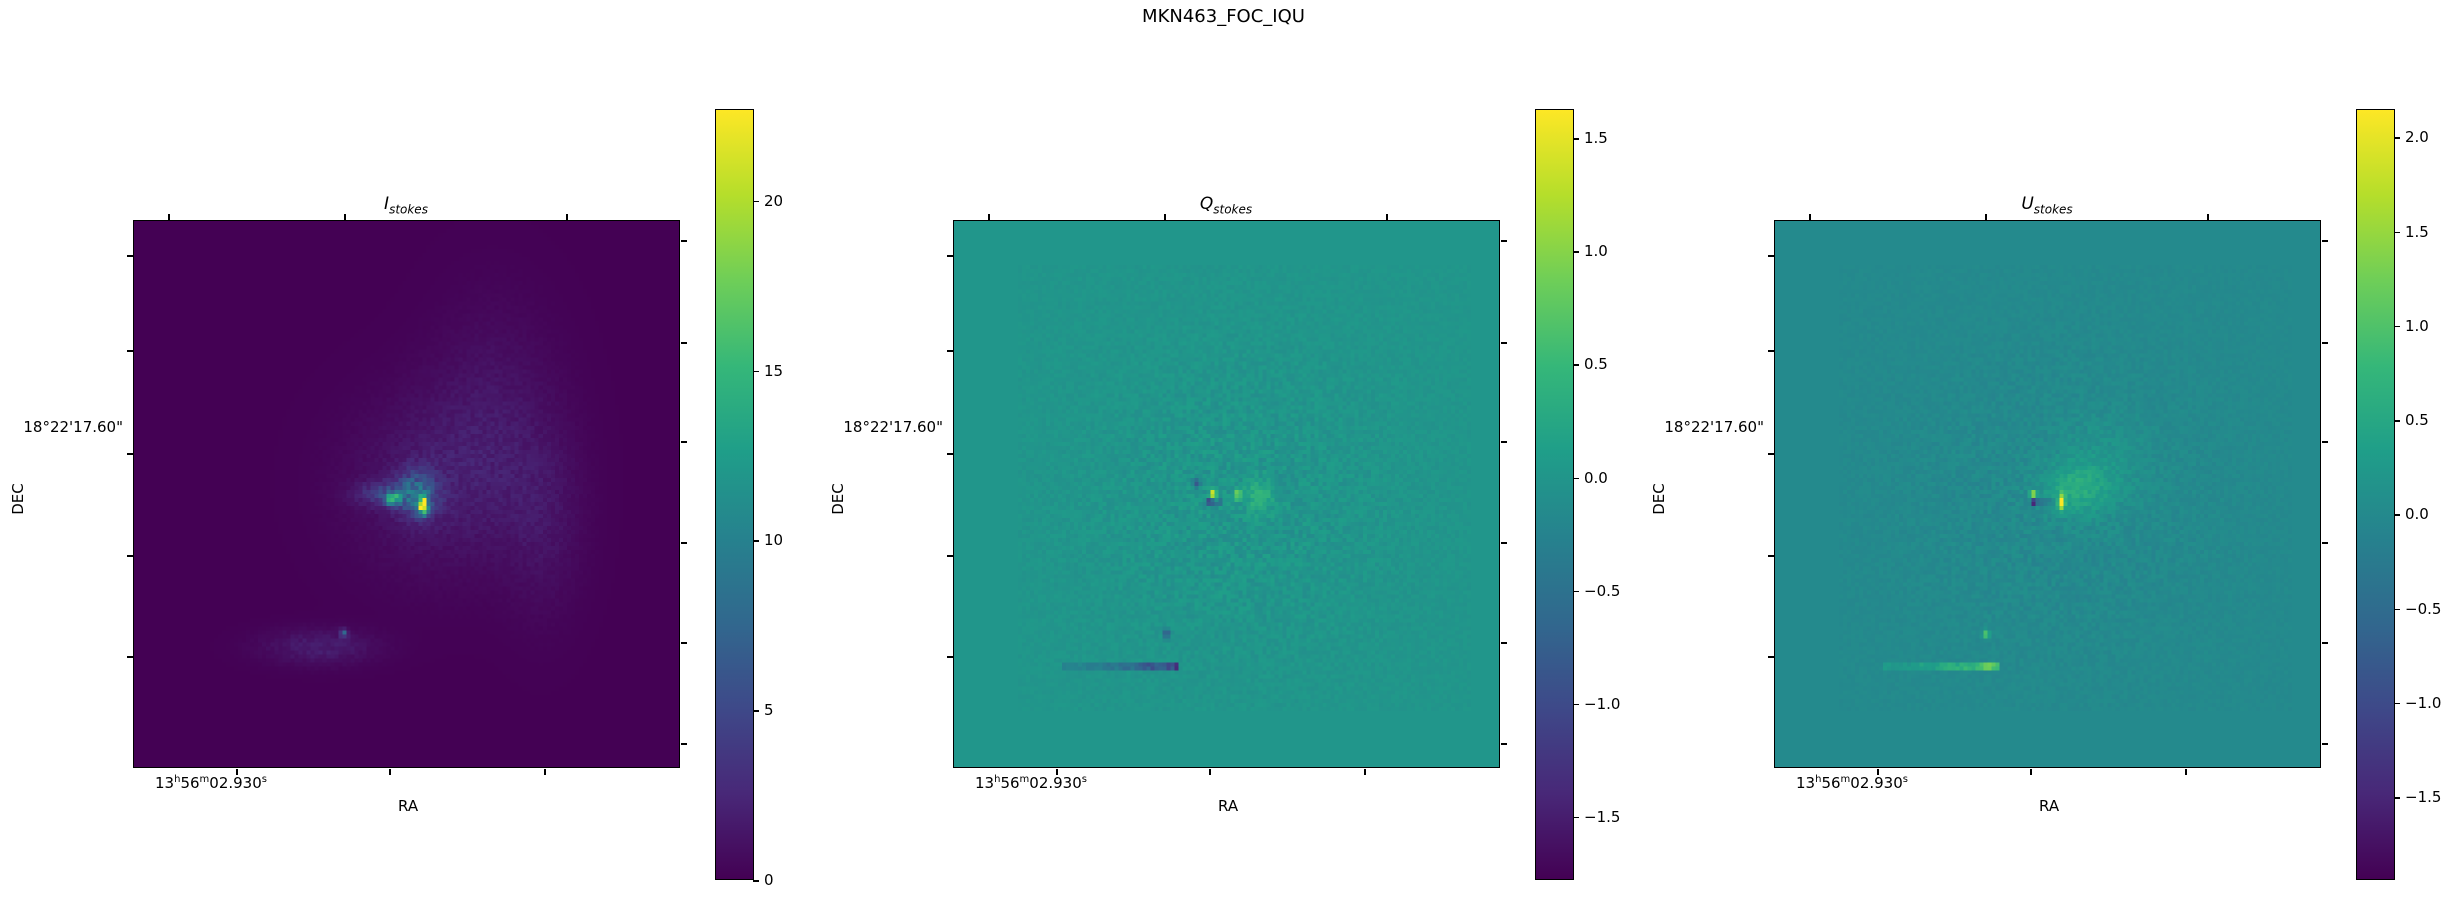  What do you see at coordinates (749, 499) in the screenshot?
I see `colorbar: 0 5 10 15 20` at bounding box center [749, 499].